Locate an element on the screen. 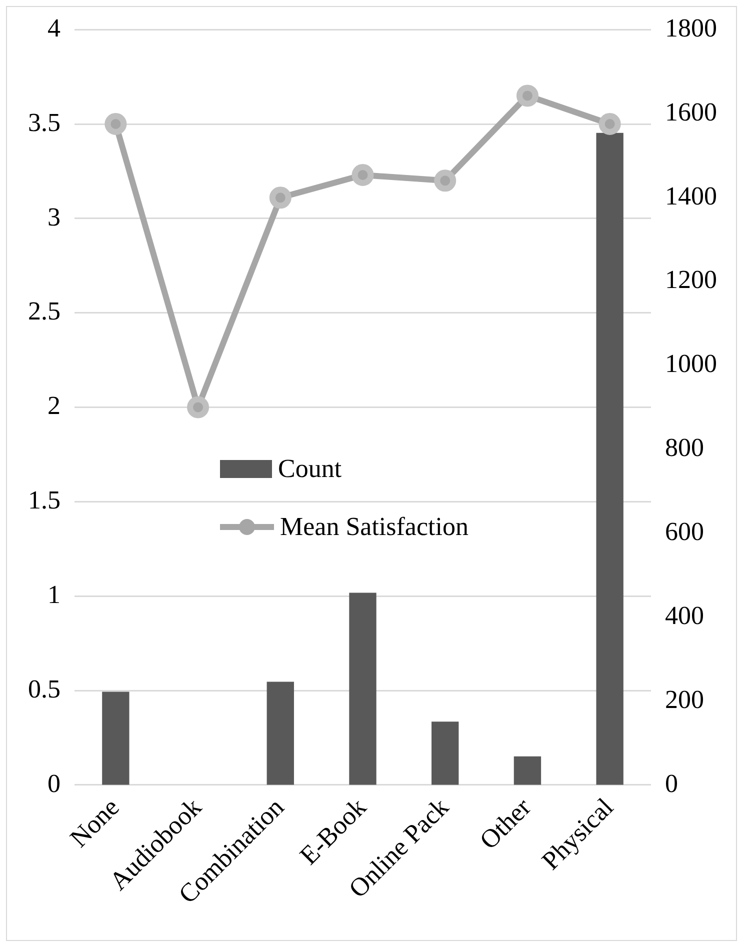  y-tick-label: 1 is located at coordinates (54, 594).